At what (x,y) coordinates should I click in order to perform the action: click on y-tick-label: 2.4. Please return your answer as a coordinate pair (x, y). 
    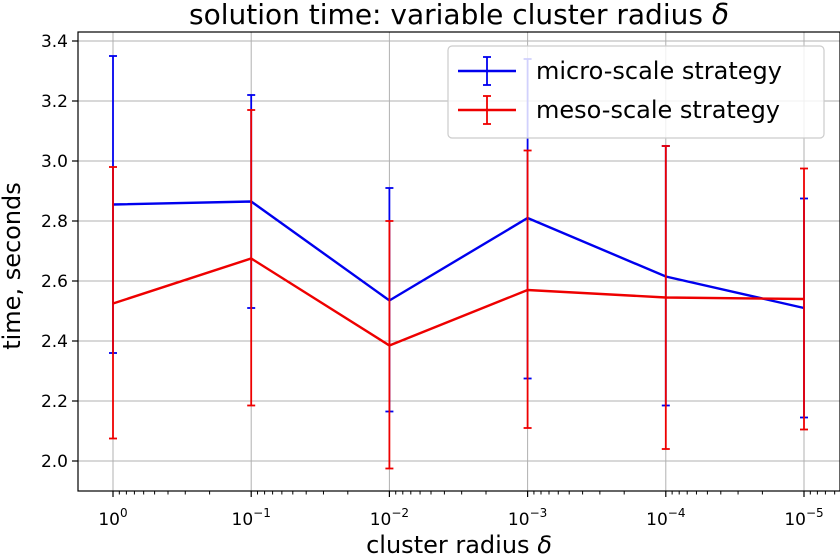
    Looking at the image, I should click on (54, 342).